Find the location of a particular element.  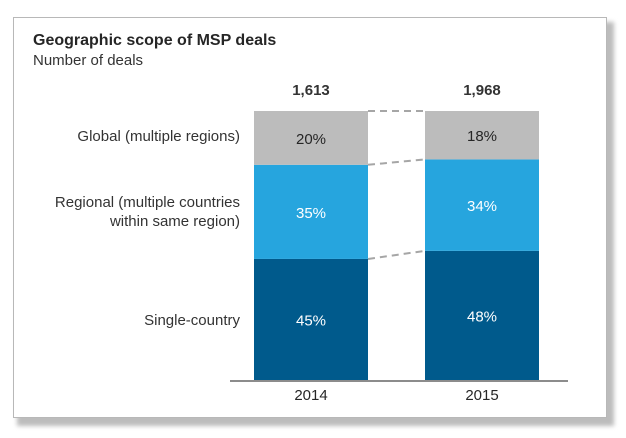

data-label-2015-0: 48% is located at coordinates (482, 316).